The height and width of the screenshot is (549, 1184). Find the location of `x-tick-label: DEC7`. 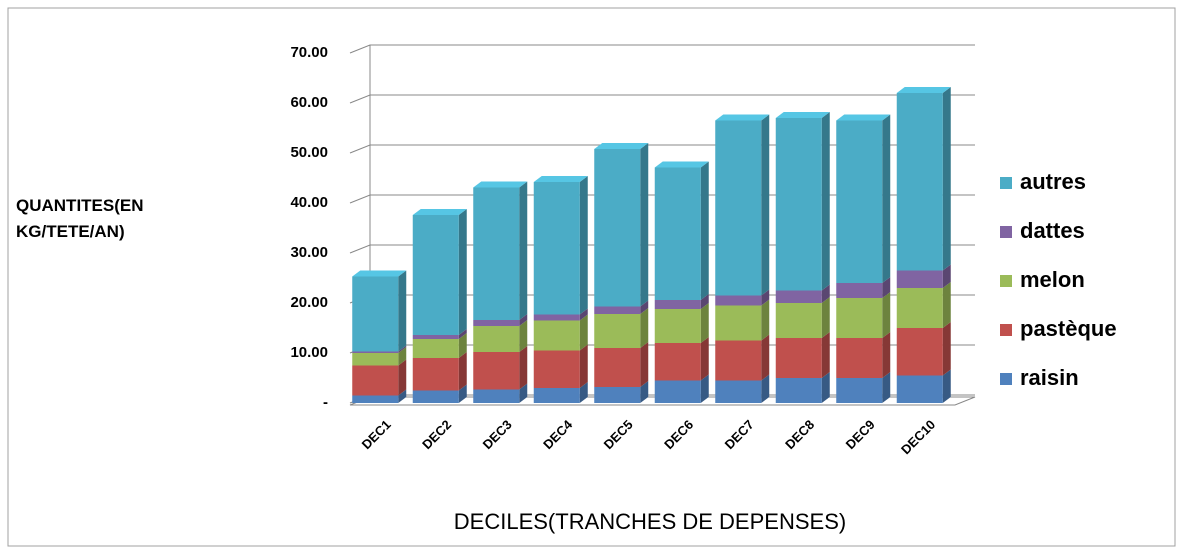

x-tick-label: DEC7 is located at coordinates (739, 434).